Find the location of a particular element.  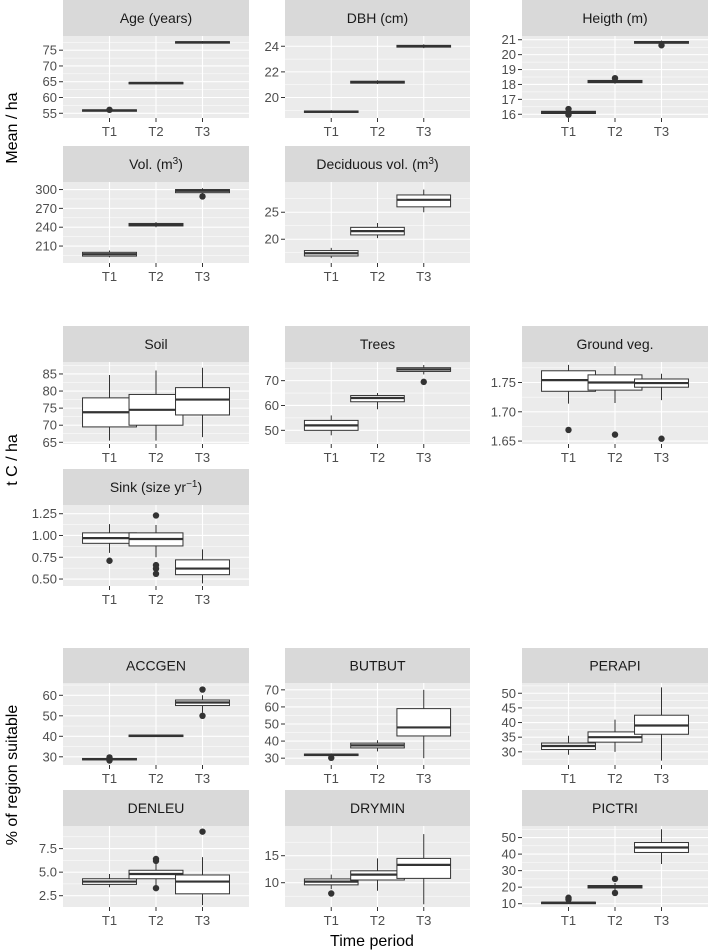

panel-dbh-cm: DBH (cm) 20 22 24 T1 T2 T3 is located at coordinates (367, 69).